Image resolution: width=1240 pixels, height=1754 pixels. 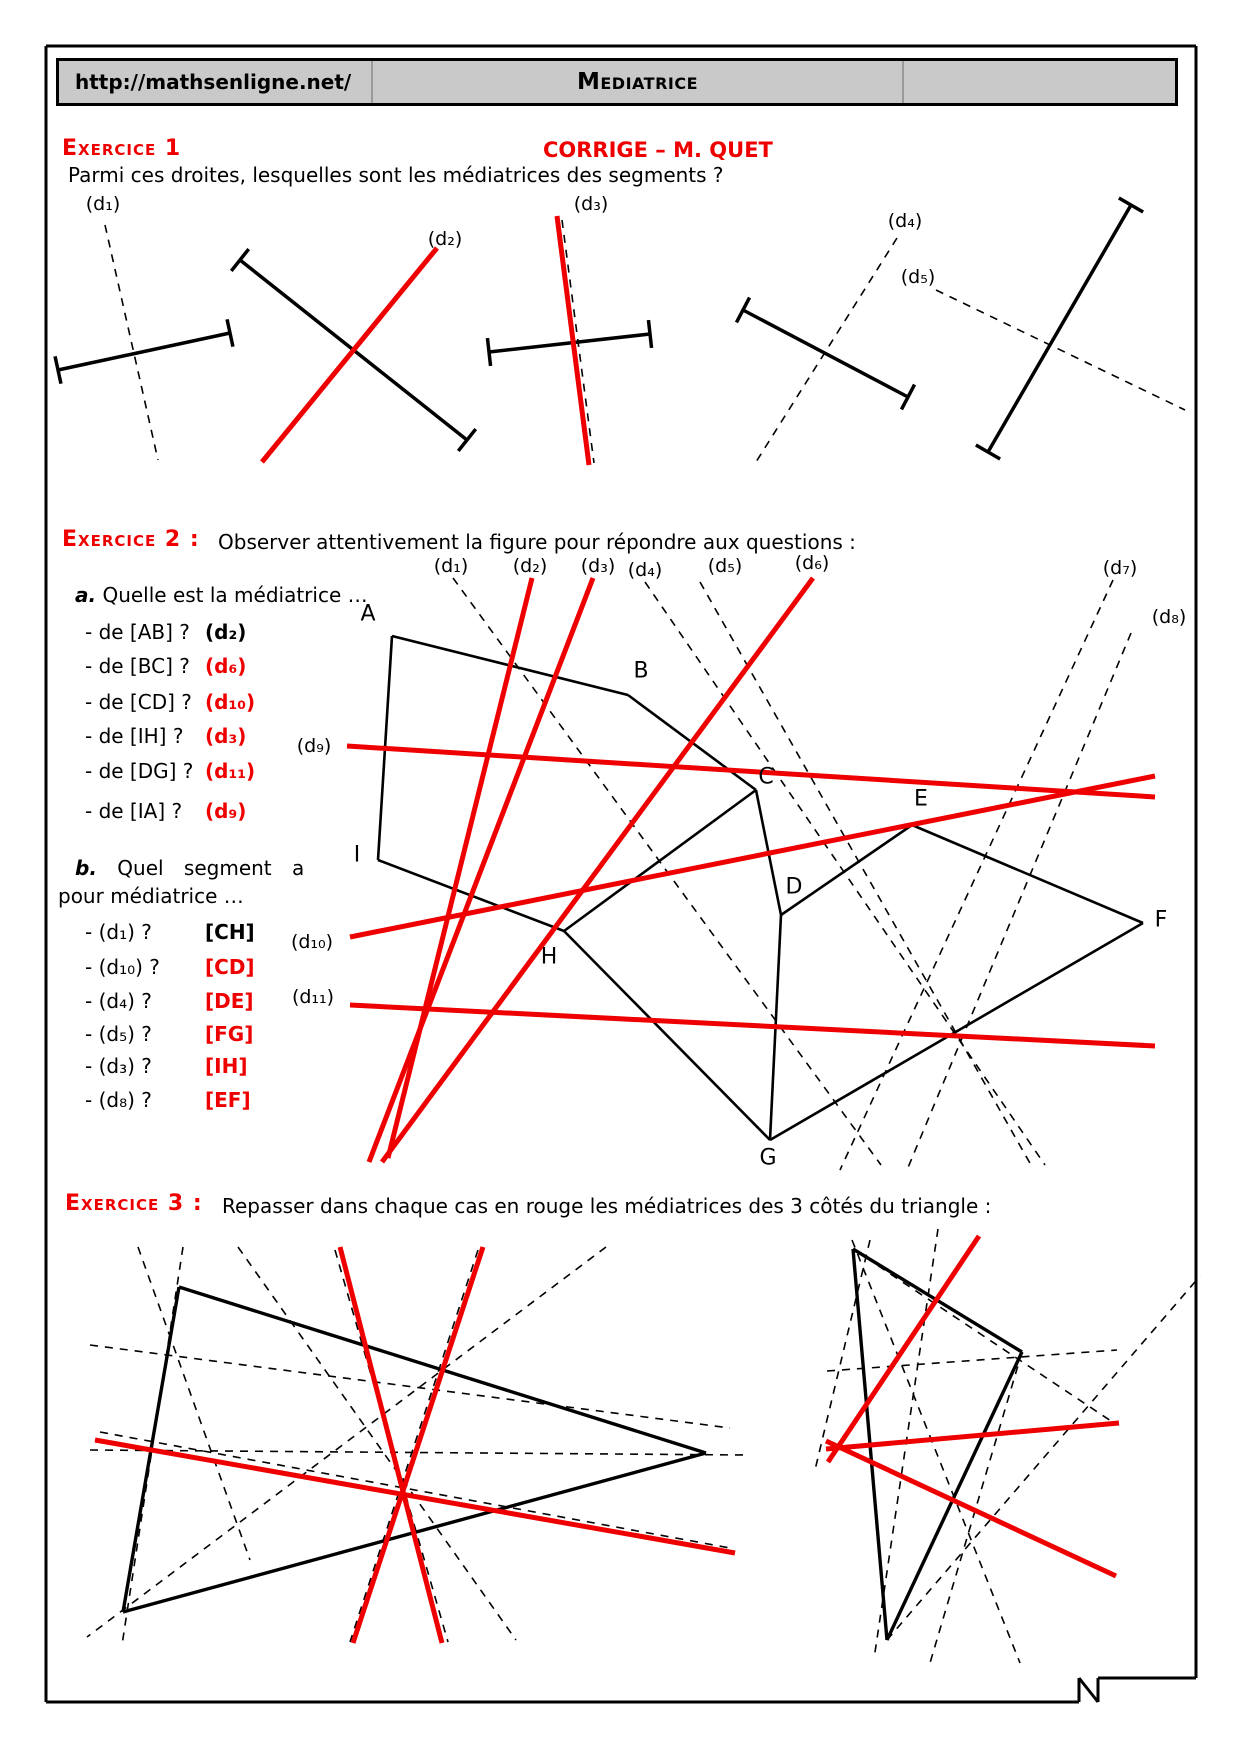 What do you see at coordinates (170, 967) in the screenshot?
I see `qb-row: - (d₁₀) ? [CD]` at bounding box center [170, 967].